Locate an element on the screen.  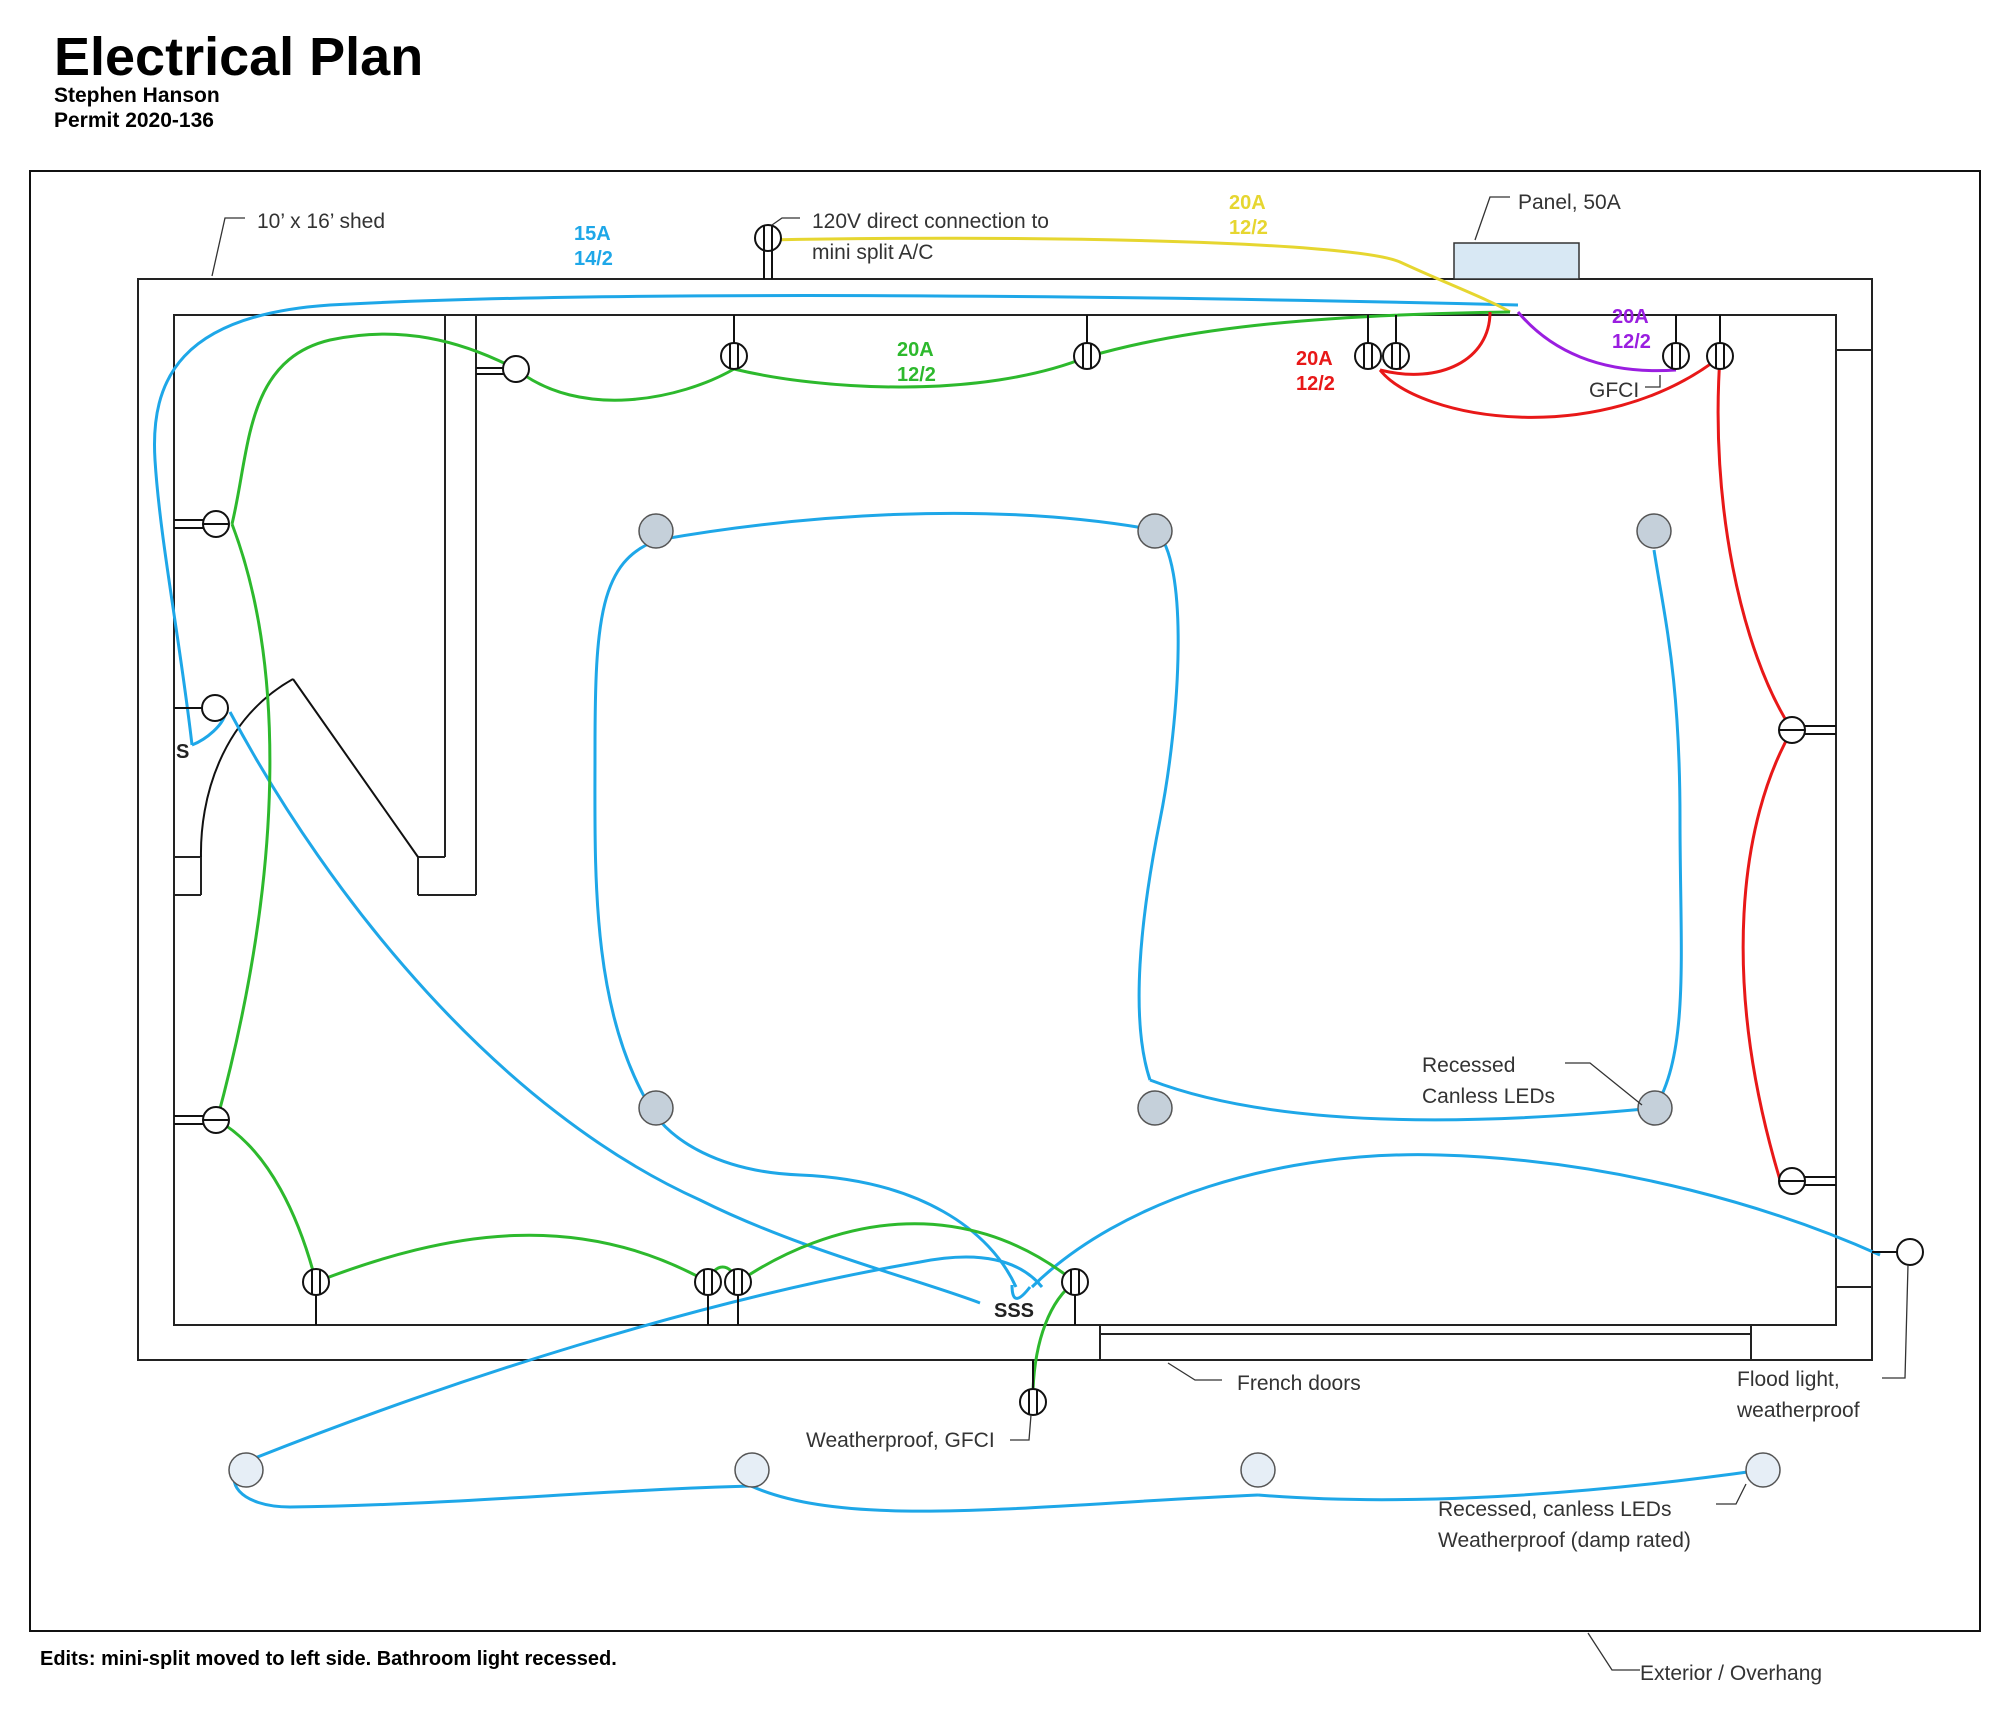
ext-recessed-label-1: Recessed, canless LEDs is located at coordinates (1554, 1509).